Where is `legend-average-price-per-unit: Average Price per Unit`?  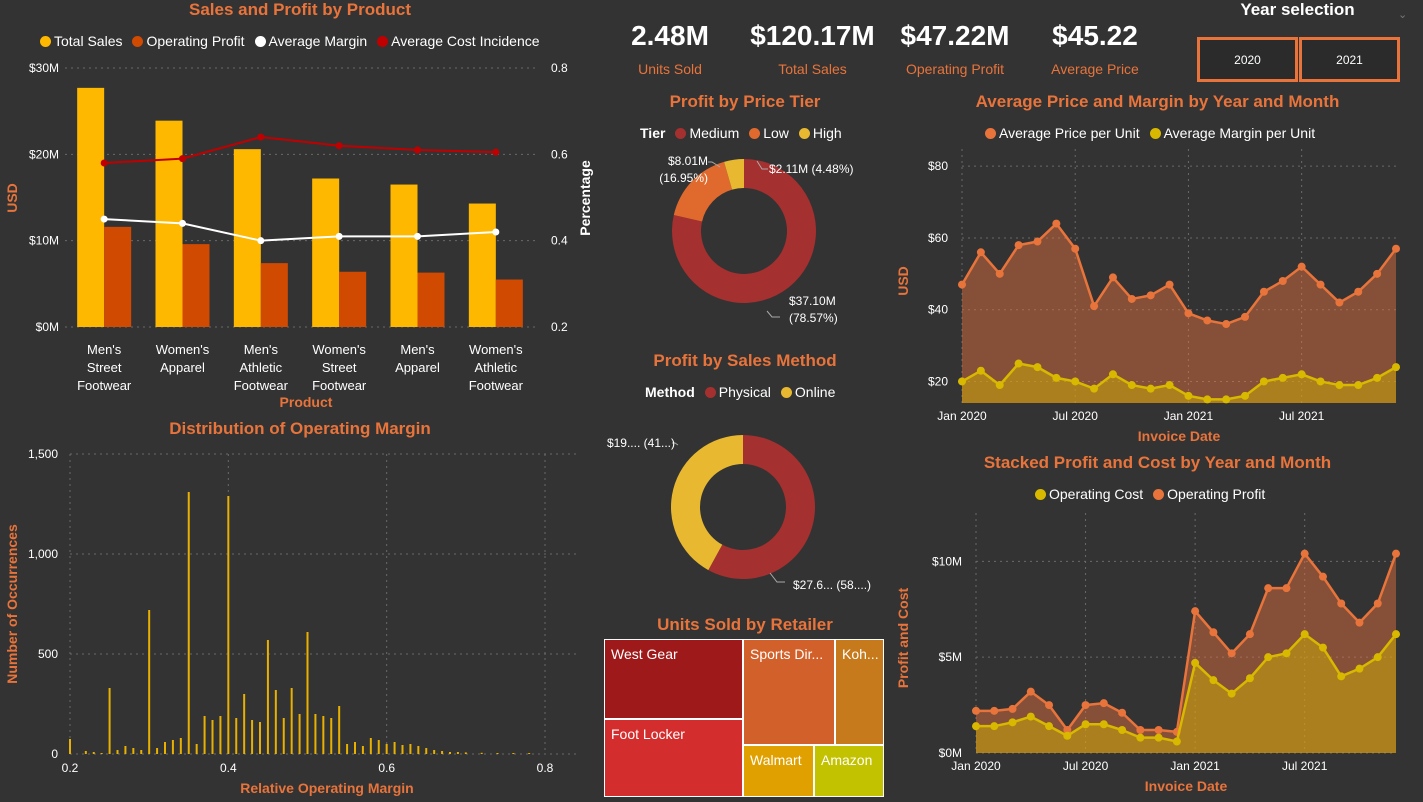 legend-average-price-per-unit: Average Price per Unit is located at coordinates (1062, 133).